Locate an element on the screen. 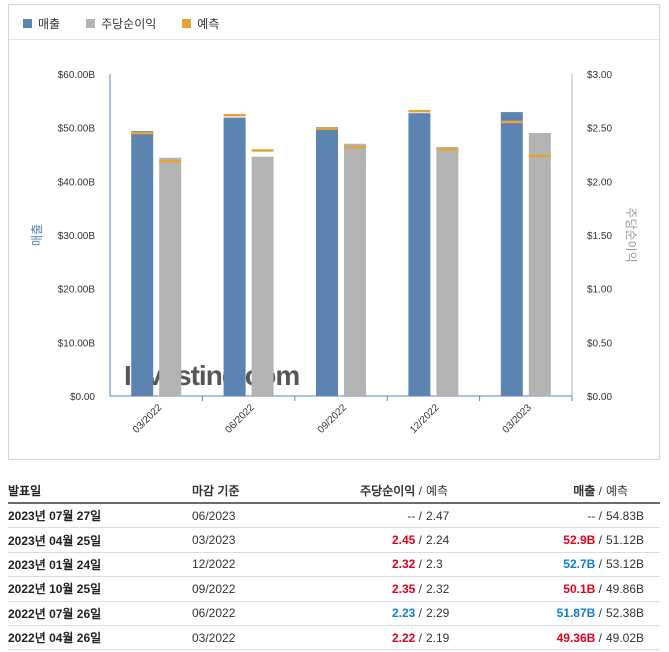 The image size is (669, 652). legend-item-forecast: 예측 is located at coordinates (200, 23).